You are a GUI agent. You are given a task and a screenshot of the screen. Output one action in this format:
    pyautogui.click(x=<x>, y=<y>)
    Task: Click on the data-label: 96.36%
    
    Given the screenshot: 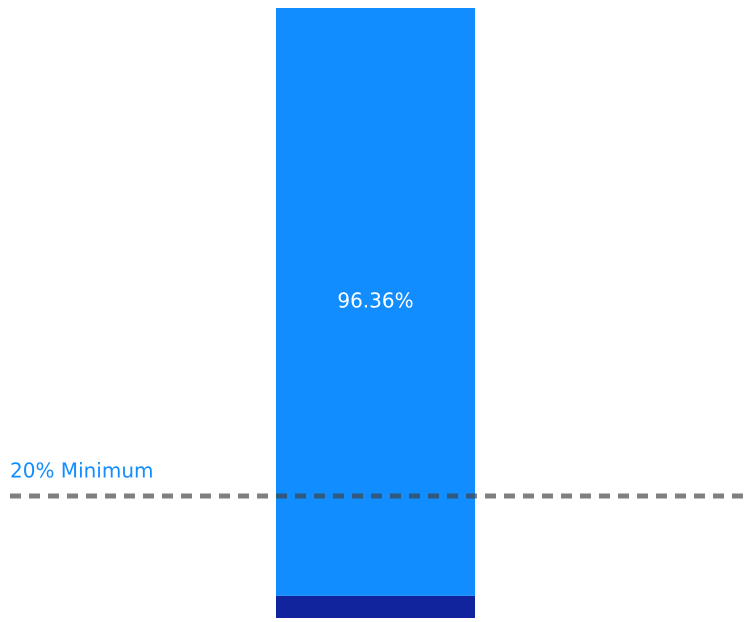 What is the action you would take?
    pyautogui.click(x=375, y=300)
    